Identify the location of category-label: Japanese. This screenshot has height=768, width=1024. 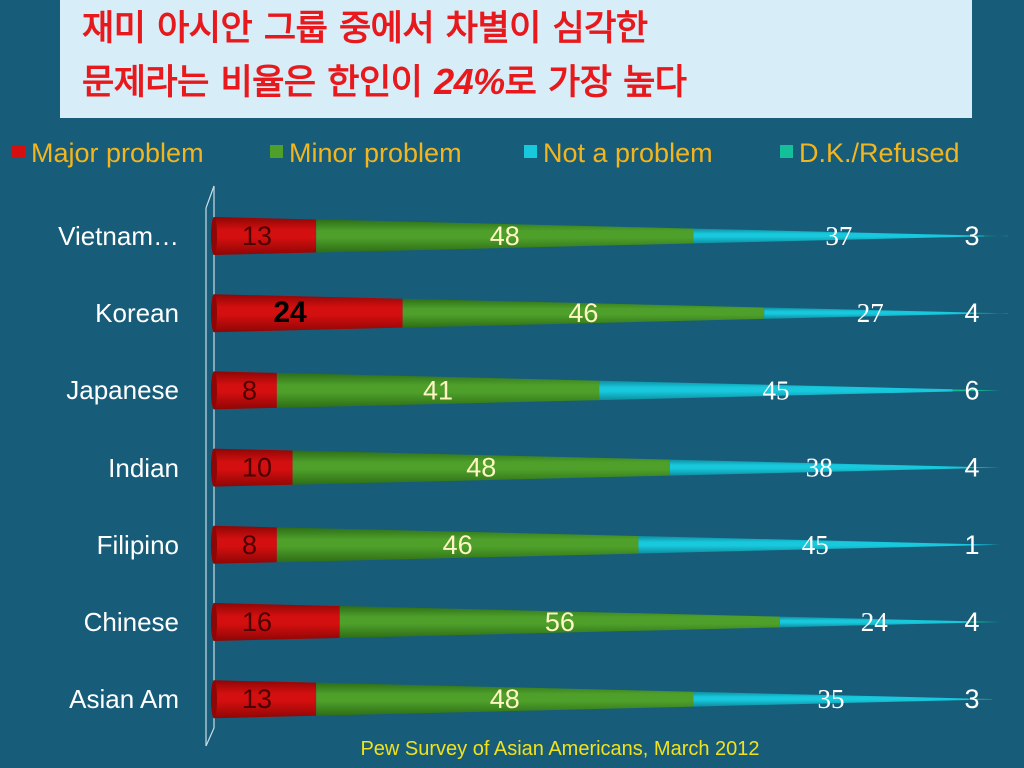
(122, 390).